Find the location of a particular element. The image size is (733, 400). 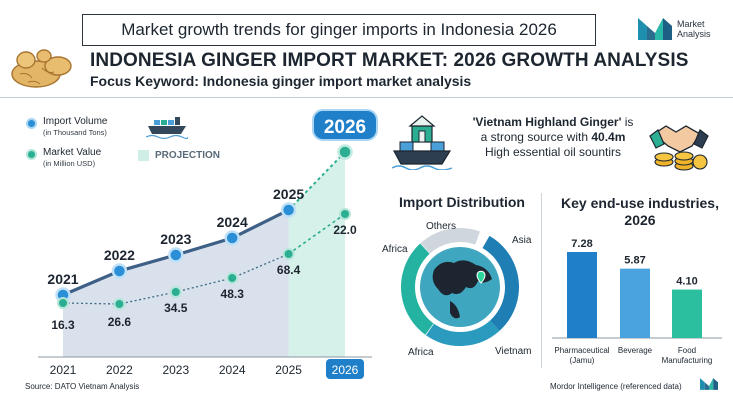

projection-label: PROJECTION is located at coordinates (188, 155).